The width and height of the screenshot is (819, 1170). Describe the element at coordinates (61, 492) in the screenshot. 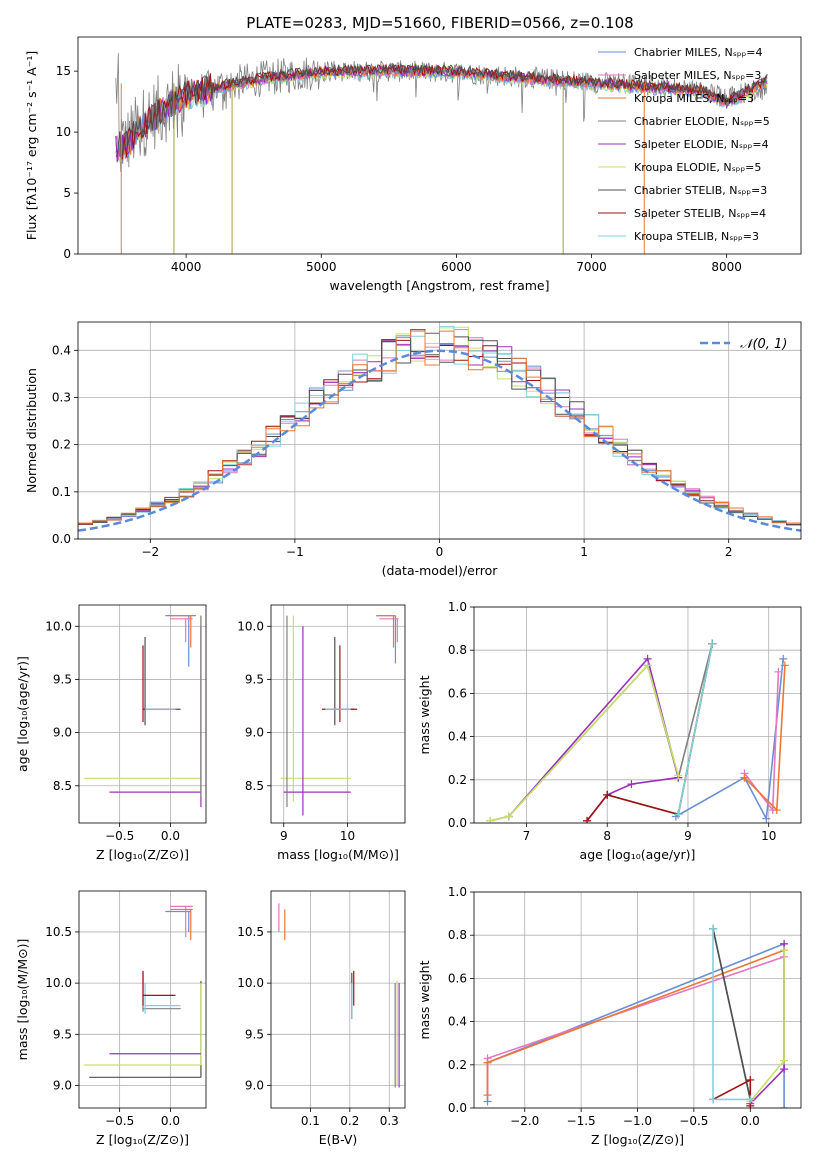

I see `tick-label-y: 0.1` at that location.